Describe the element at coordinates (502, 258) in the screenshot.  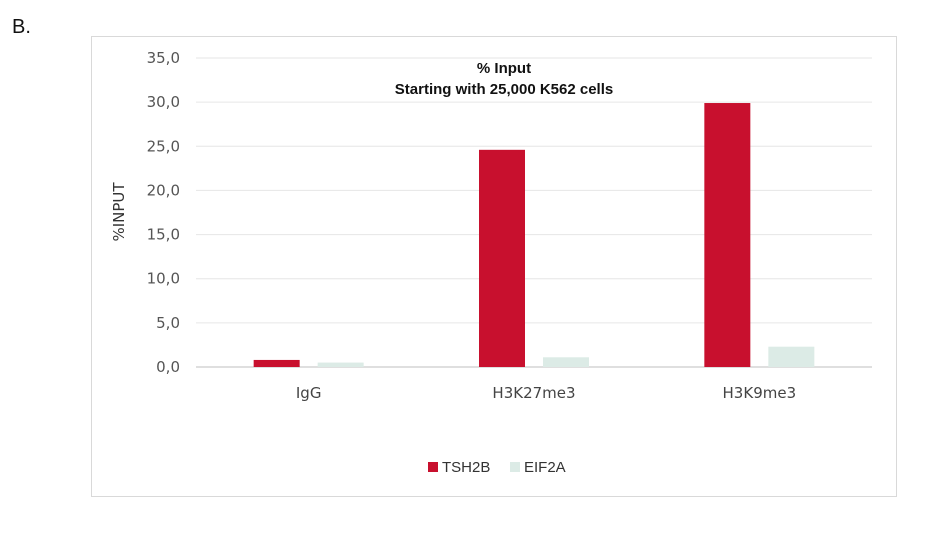
I see `bar-tsh2b-h3k27me3` at that location.